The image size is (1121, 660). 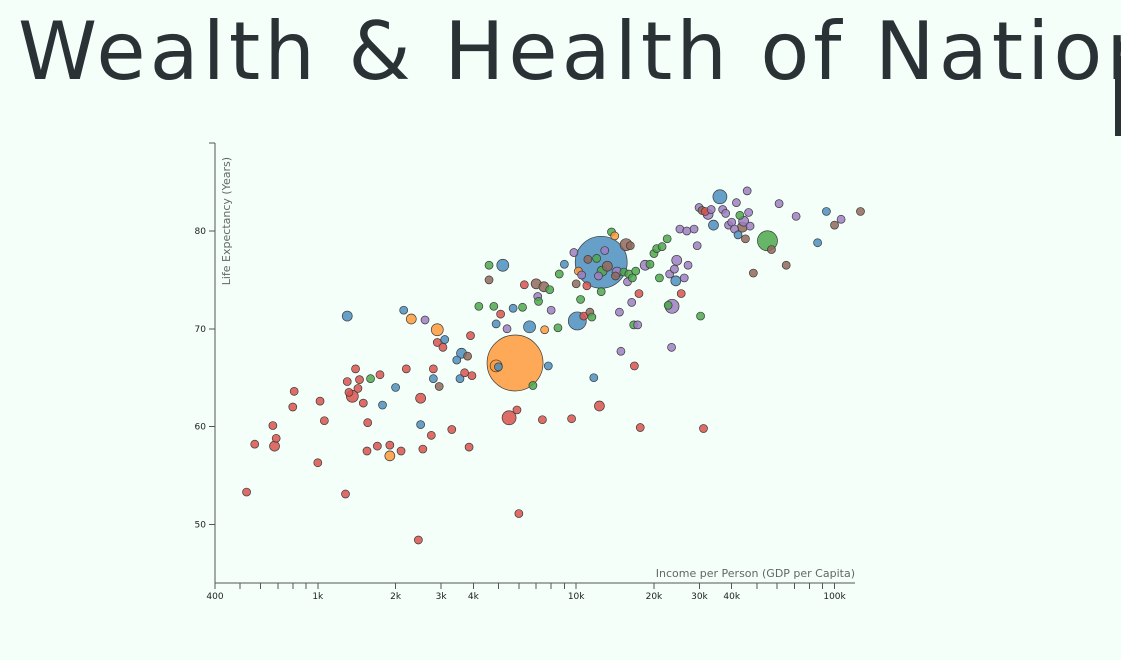 I want to click on y-tick-label: 80, so click(x=201, y=232).